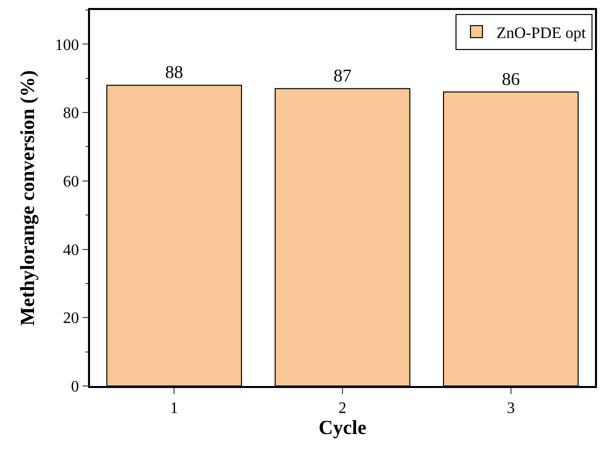 This screenshot has height=451, width=600. What do you see at coordinates (75, 387) in the screenshot?
I see `y-tick-label: 0` at bounding box center [75, 387].